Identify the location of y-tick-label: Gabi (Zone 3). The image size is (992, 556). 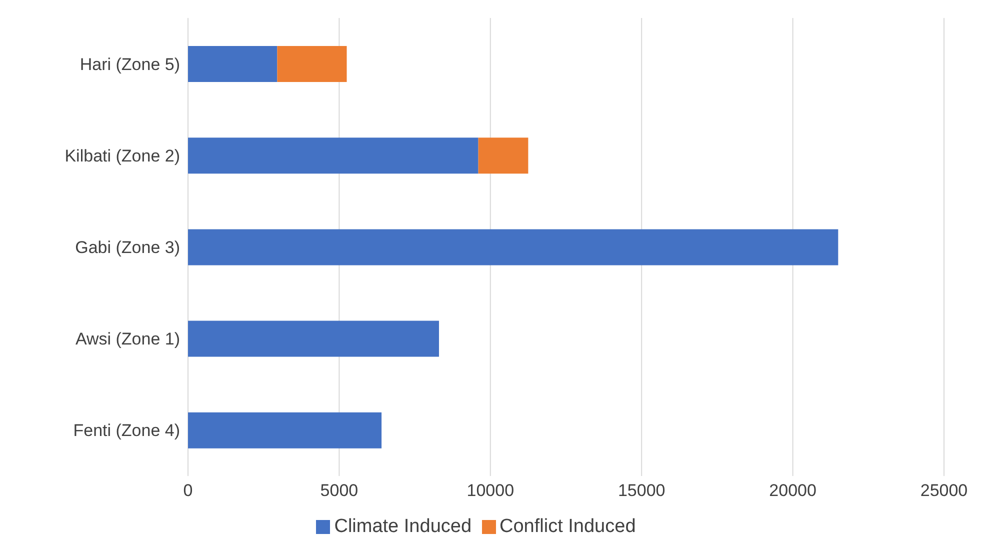
(127, 248).